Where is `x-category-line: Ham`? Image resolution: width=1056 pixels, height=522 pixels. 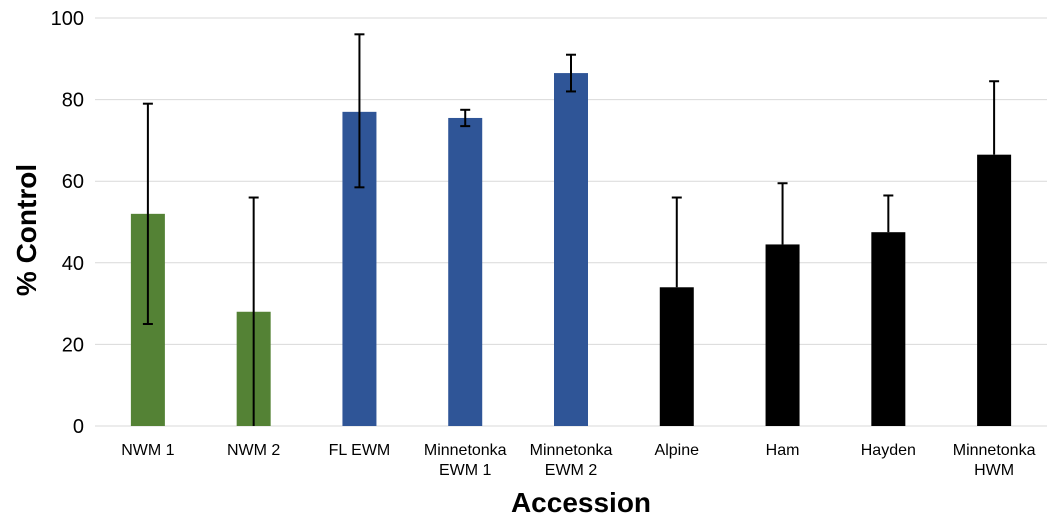 x-category-line: Ham is located at coordinates (783, 450).